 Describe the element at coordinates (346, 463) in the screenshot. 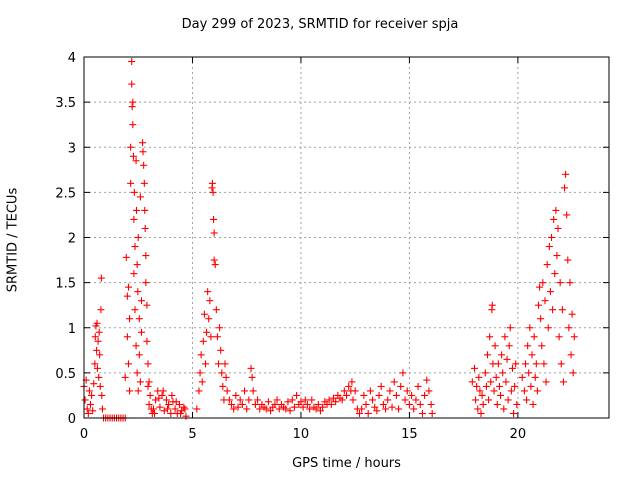

I see `x-axis-label: GPS time / hours` at that location.